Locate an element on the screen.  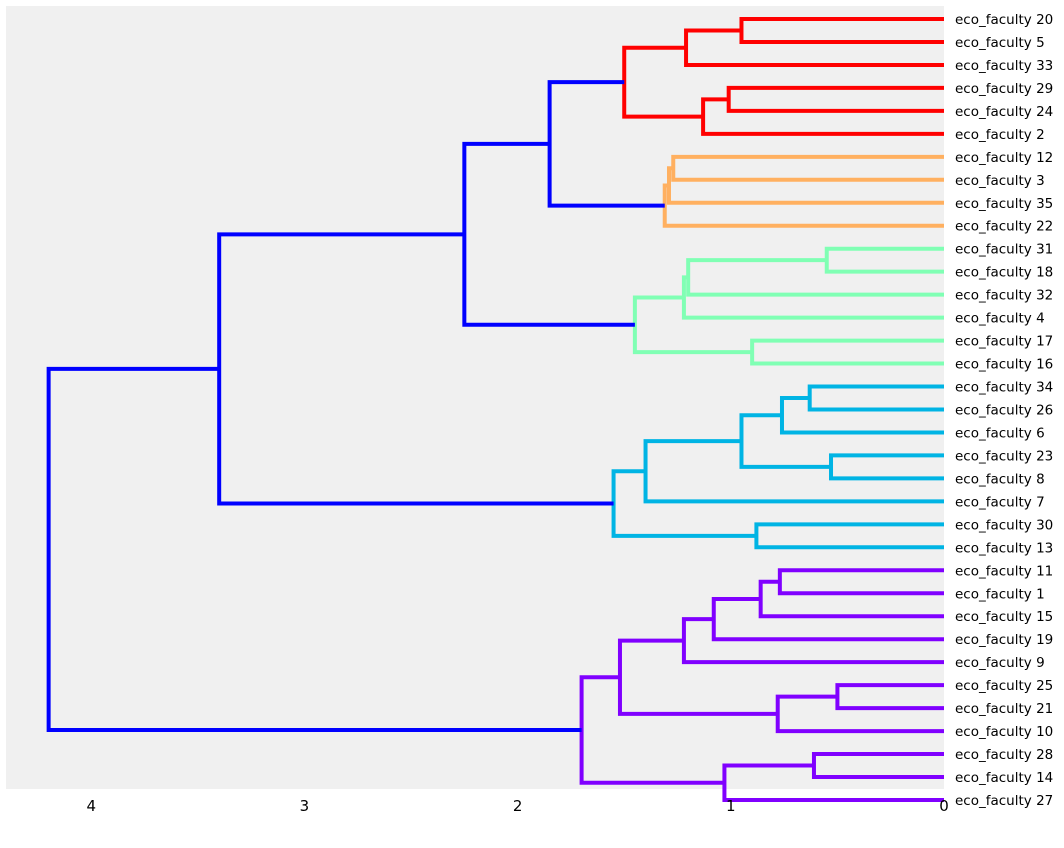
x-tick-label: 4 is located at coordinates (91, 806).